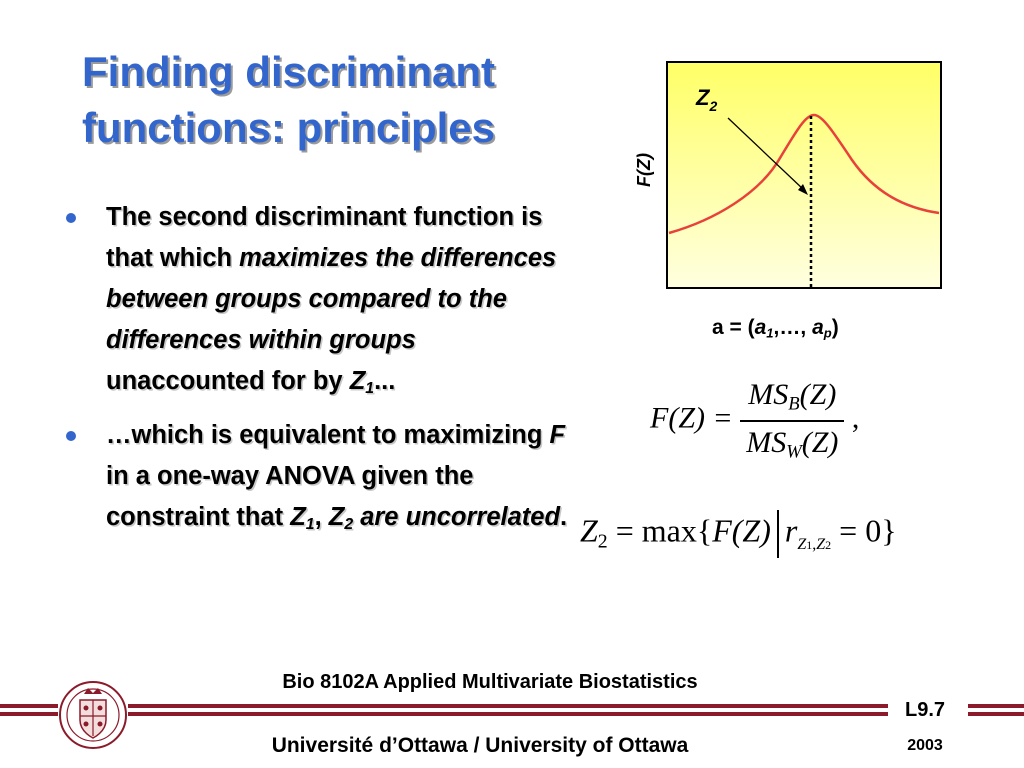 This screenshot has height=768, width=1024. I want to click on f-of-z-curve, so click(804, 174).